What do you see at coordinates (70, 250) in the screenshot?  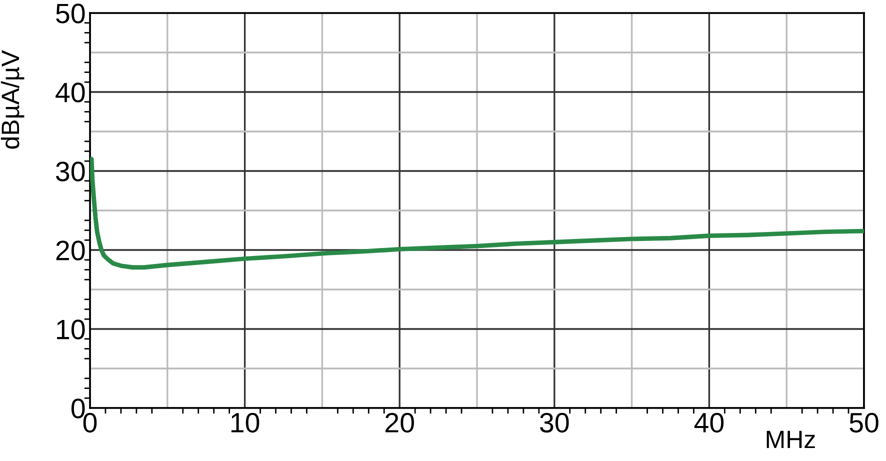 I see `y-tick-label: 20` at bounding box center [70, 250].